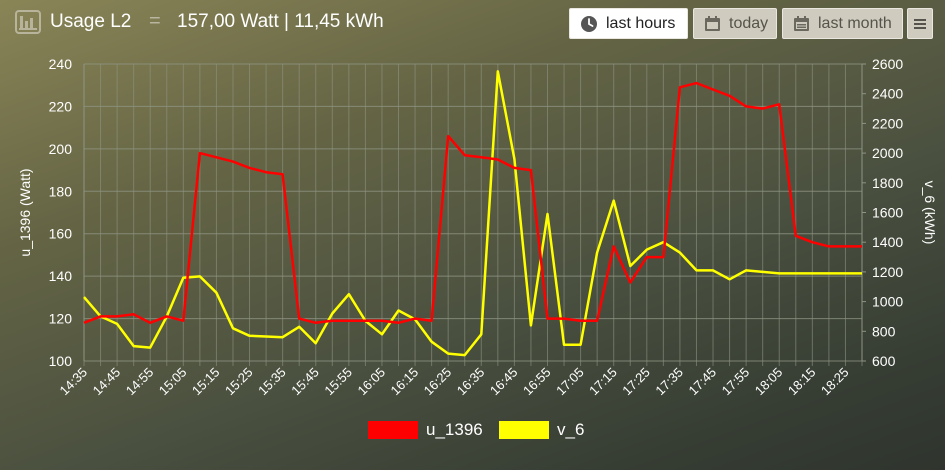  What do you see at coordinates (28, 22) in the screenshot?
I see `chart-icon` at bounding box center [28, 22].